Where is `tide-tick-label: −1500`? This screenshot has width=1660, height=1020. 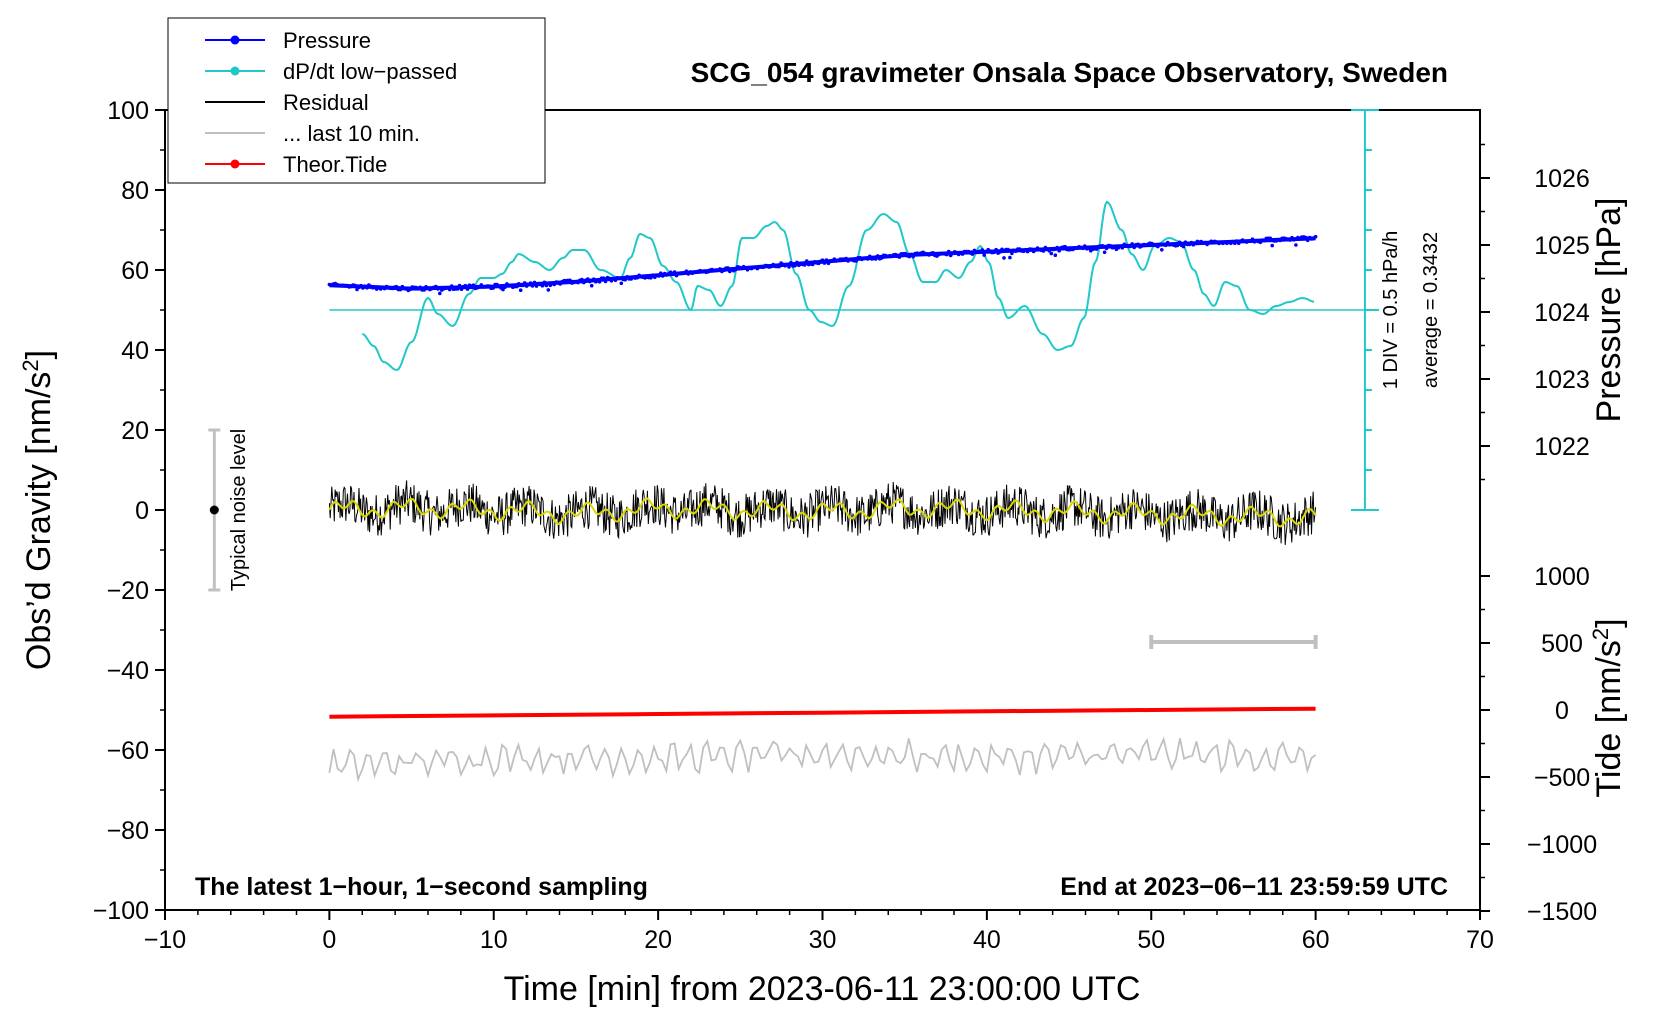
tide-tick-label: −1500 is located at coordinates (1562, 912).